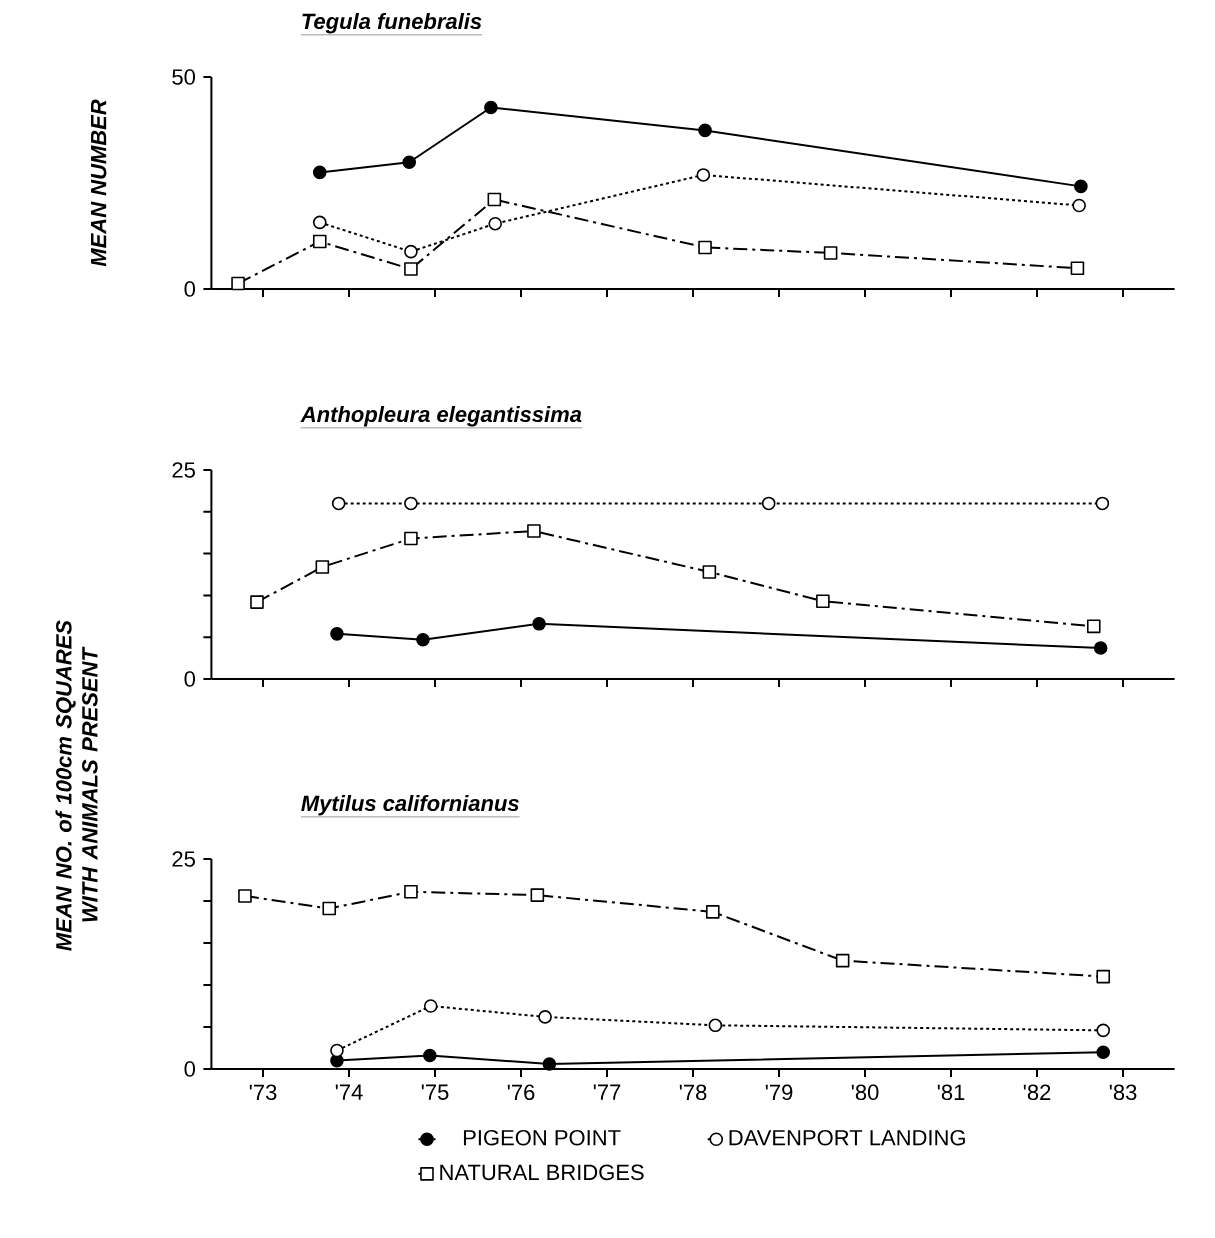  What do you see at coordinates (542, 1137) in the screenshot?
I see `legend-label: PIGEON POINT` at bounding box center [542, 1137].